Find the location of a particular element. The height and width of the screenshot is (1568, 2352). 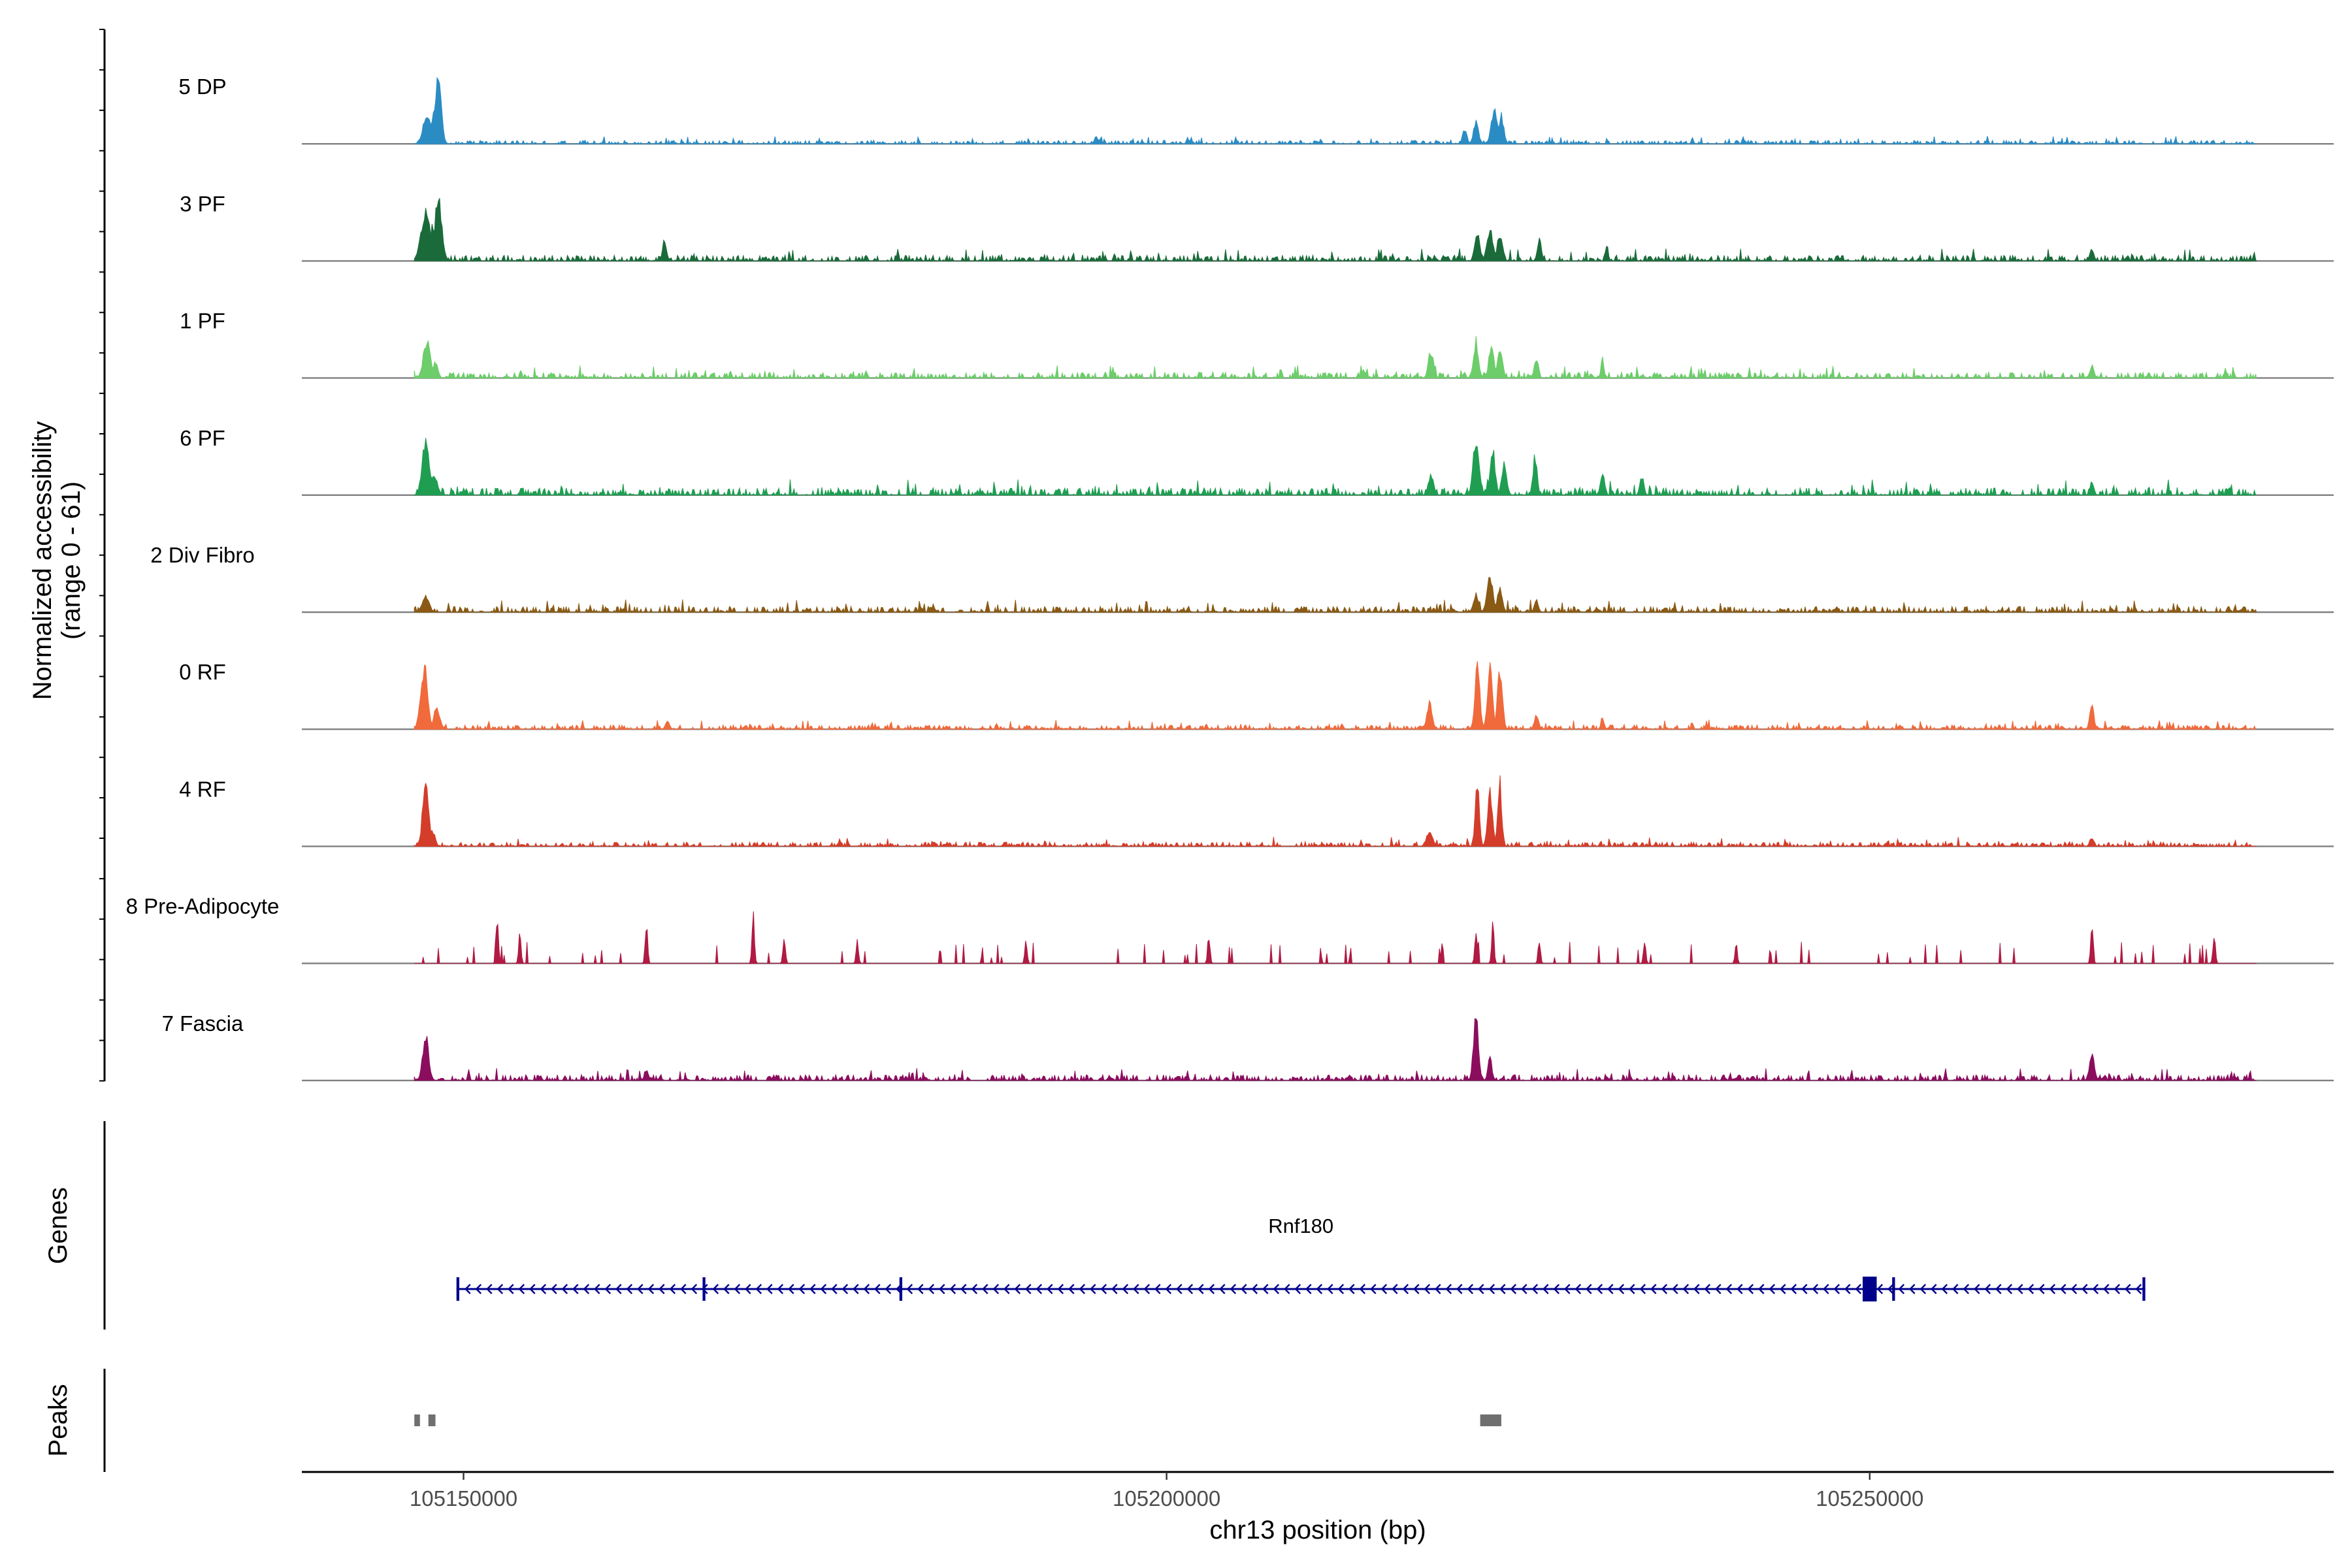

y-axis-title-line2: (range 0 - 61) is located at coordinates (71, 561).